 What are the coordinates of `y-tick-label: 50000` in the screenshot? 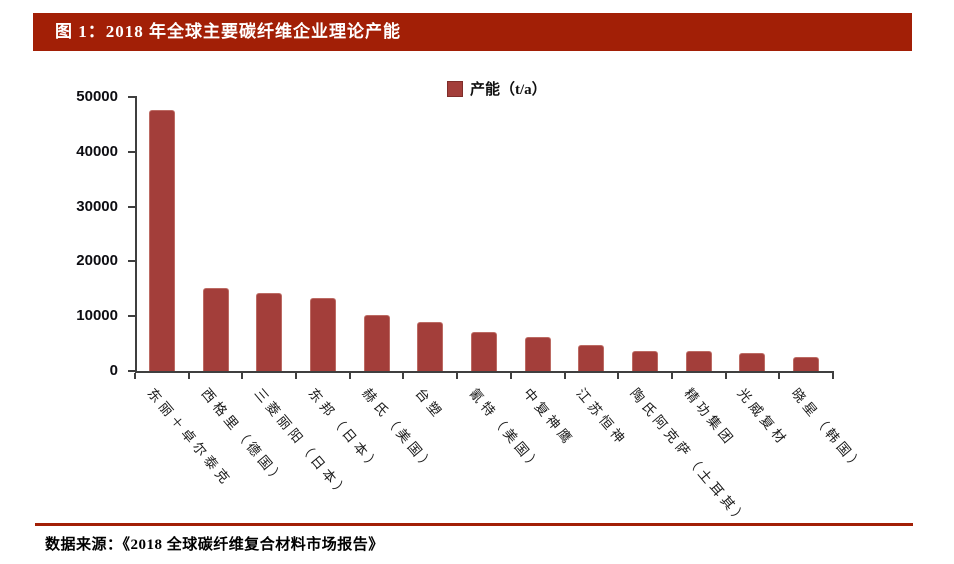 It's located at (97, 96).